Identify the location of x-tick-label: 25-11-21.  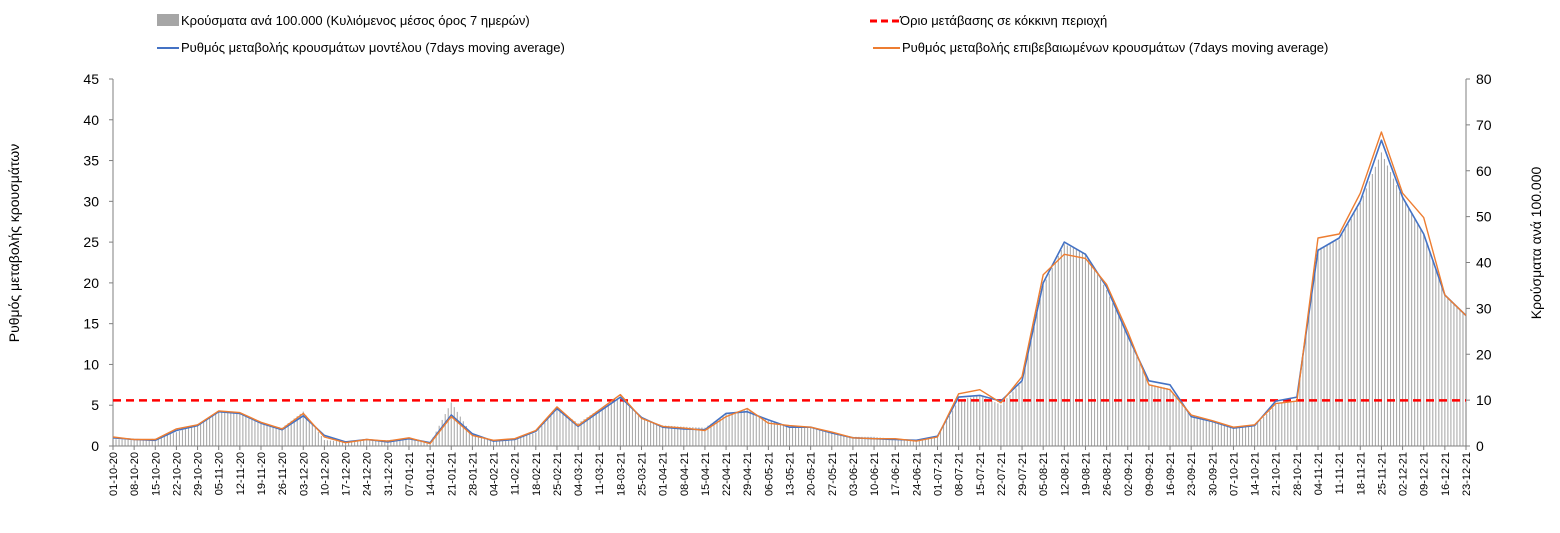
(1382, 473).